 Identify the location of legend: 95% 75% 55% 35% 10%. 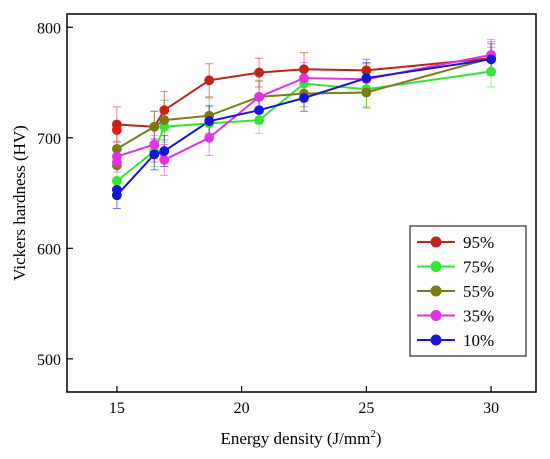
(468, 291).